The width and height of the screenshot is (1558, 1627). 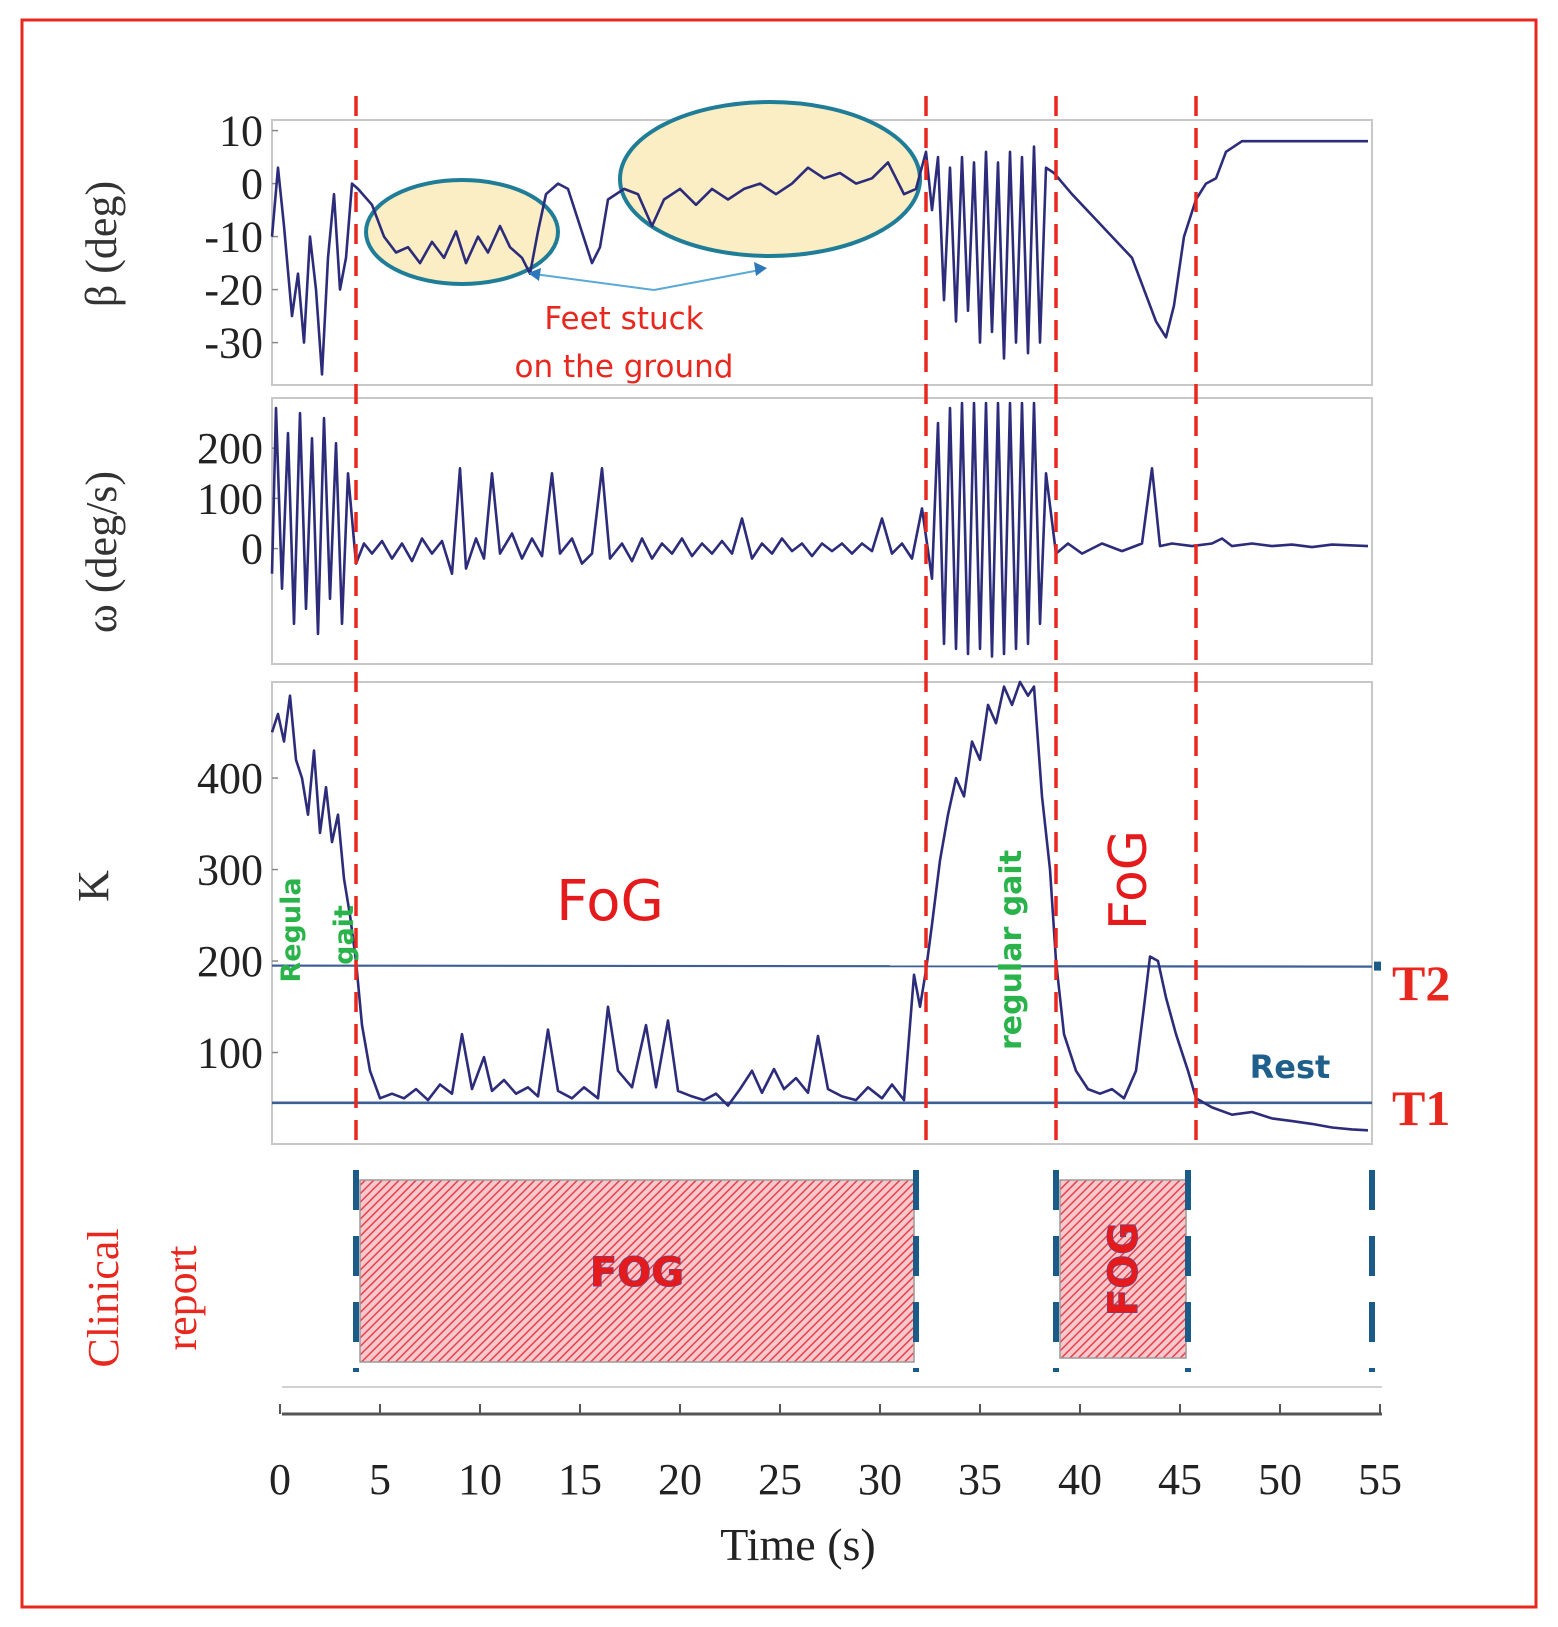 I want to click on beta-series-line, so click(x=819, y=257).